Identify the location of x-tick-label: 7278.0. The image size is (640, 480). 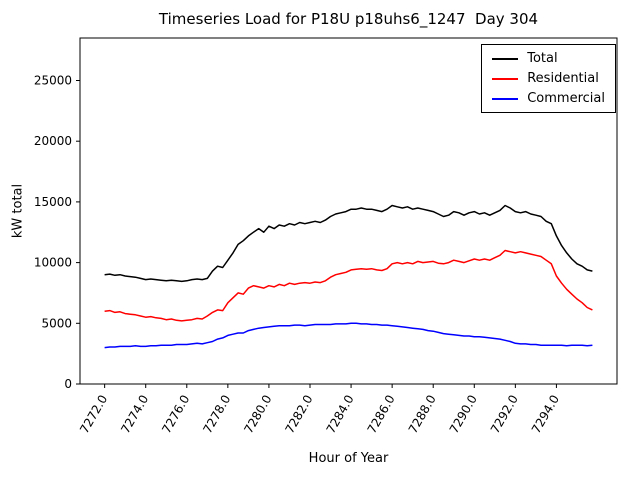
(216, 414).